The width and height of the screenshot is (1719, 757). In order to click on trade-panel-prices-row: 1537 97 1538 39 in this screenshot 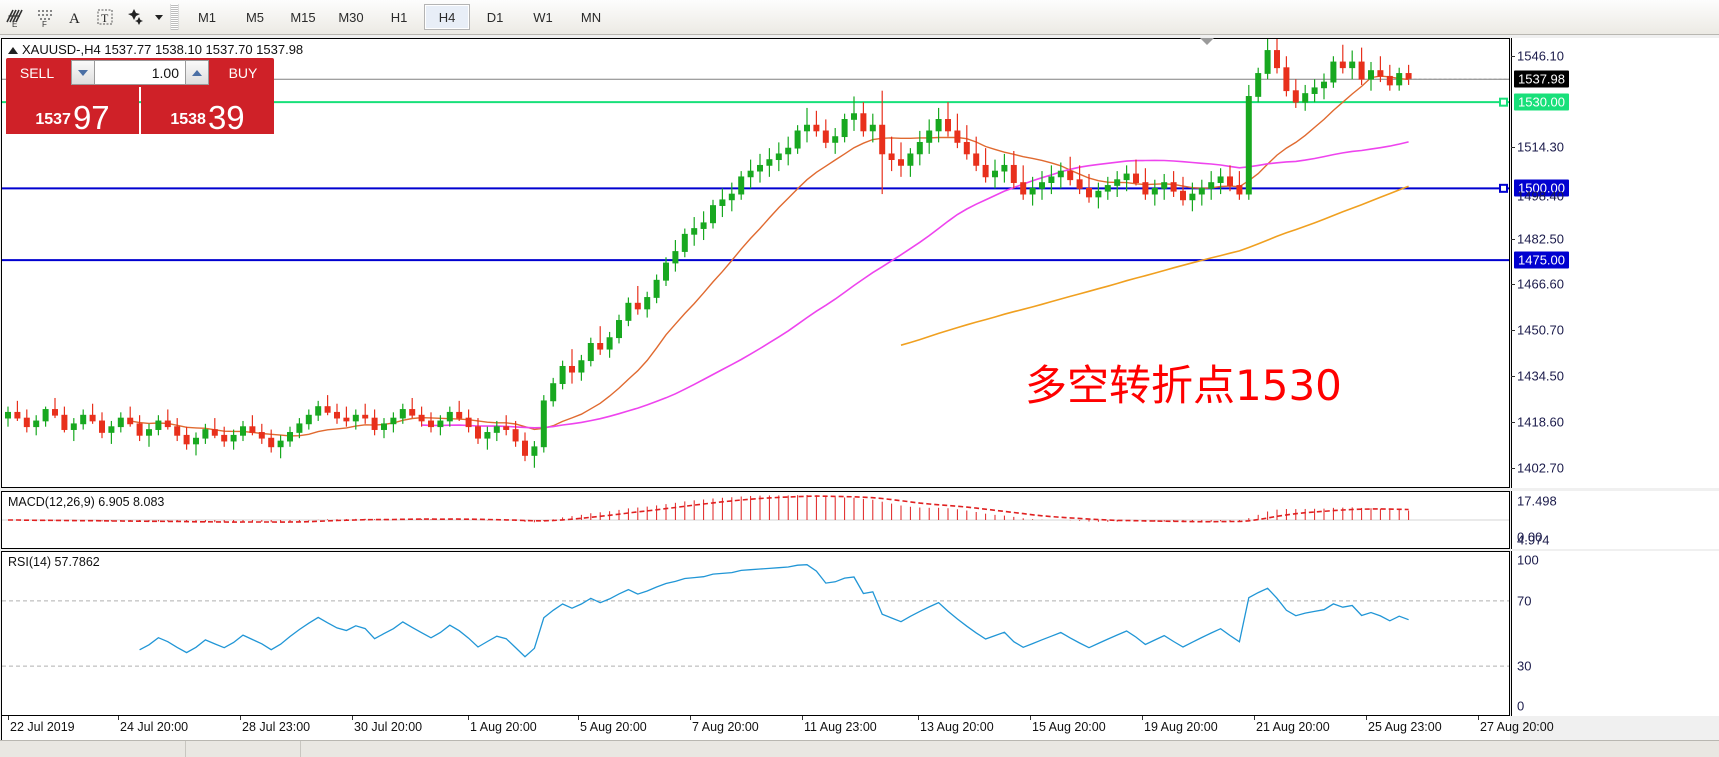, I will do `click(140, 110)`.